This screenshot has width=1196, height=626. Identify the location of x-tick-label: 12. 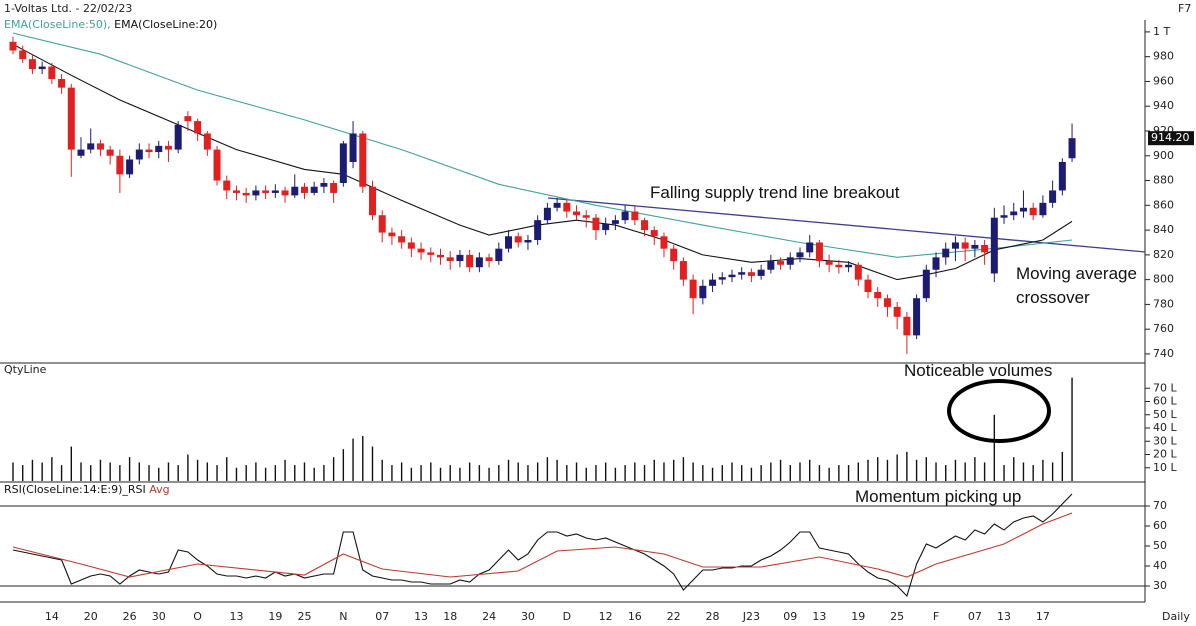
(606, 616).